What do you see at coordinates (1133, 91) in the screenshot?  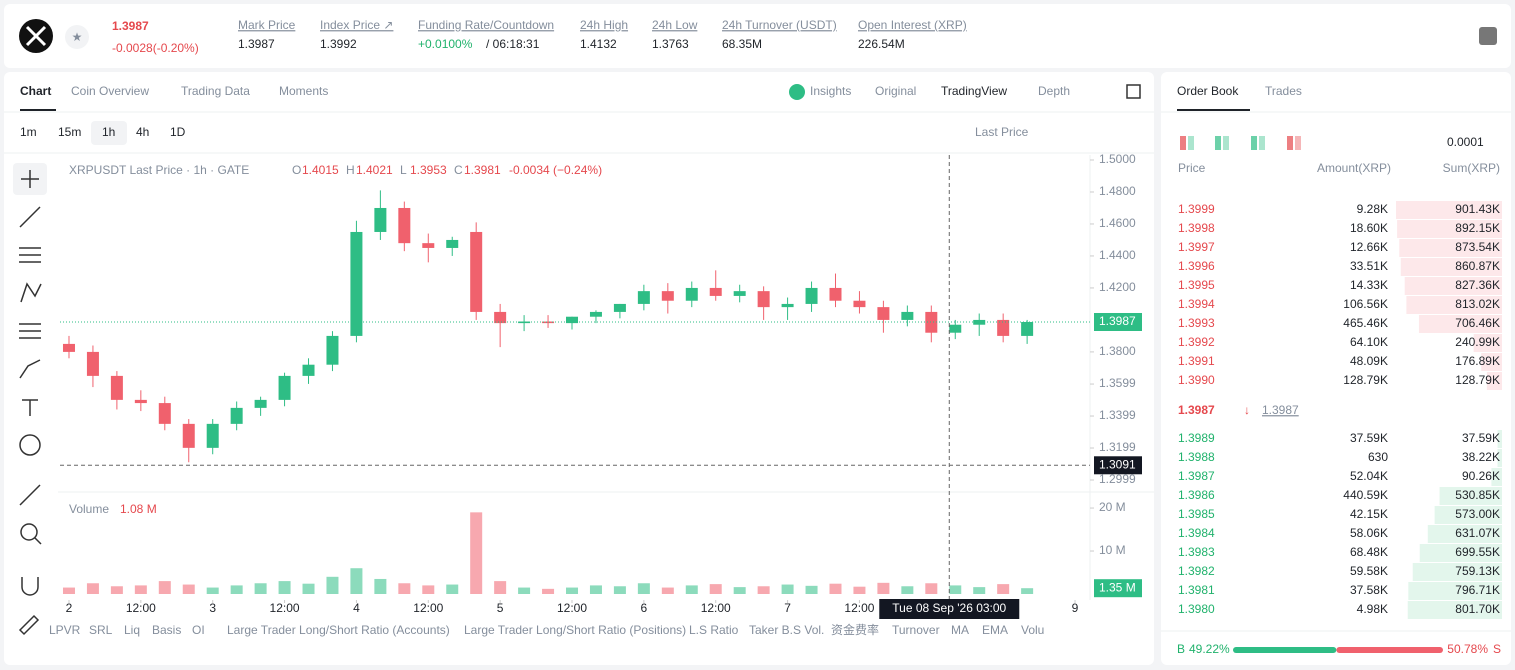 I see `window-icon` at bounding box center [1133, 91].